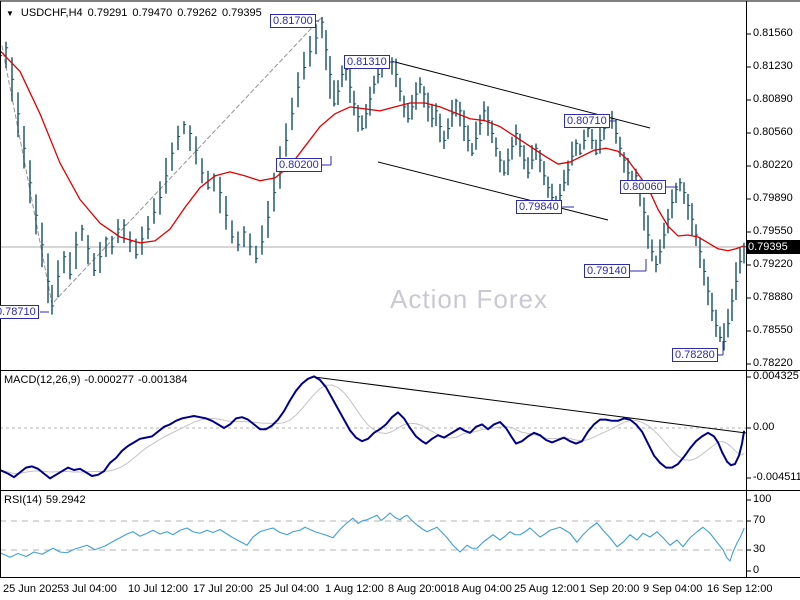 This screenshot has height=600, width=800. I want to click on rsi-axis-label: 0, so click(756, 570).